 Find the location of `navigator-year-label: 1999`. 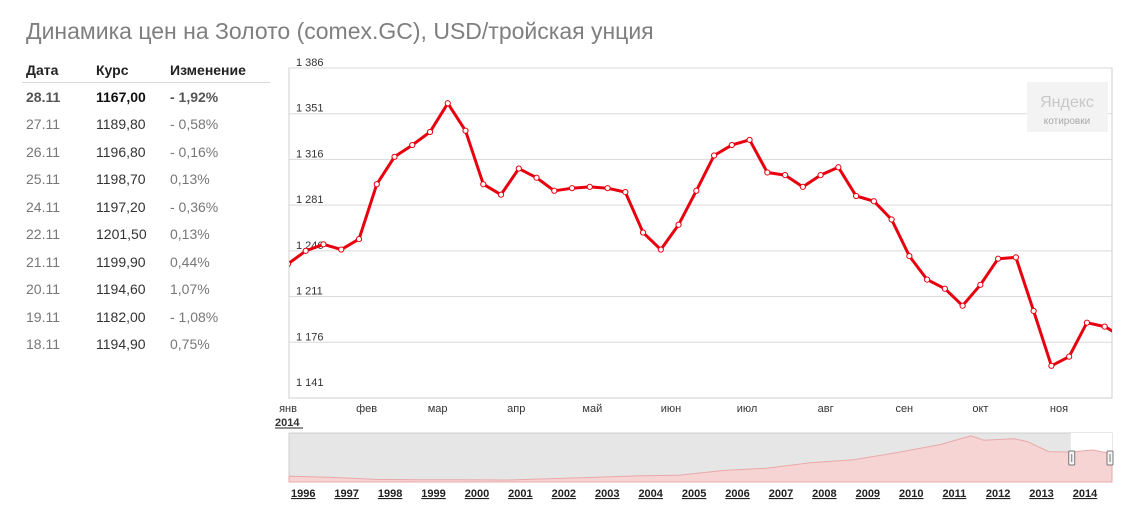

navigator-year-label: 1999 is located at coordinates (433, 494).